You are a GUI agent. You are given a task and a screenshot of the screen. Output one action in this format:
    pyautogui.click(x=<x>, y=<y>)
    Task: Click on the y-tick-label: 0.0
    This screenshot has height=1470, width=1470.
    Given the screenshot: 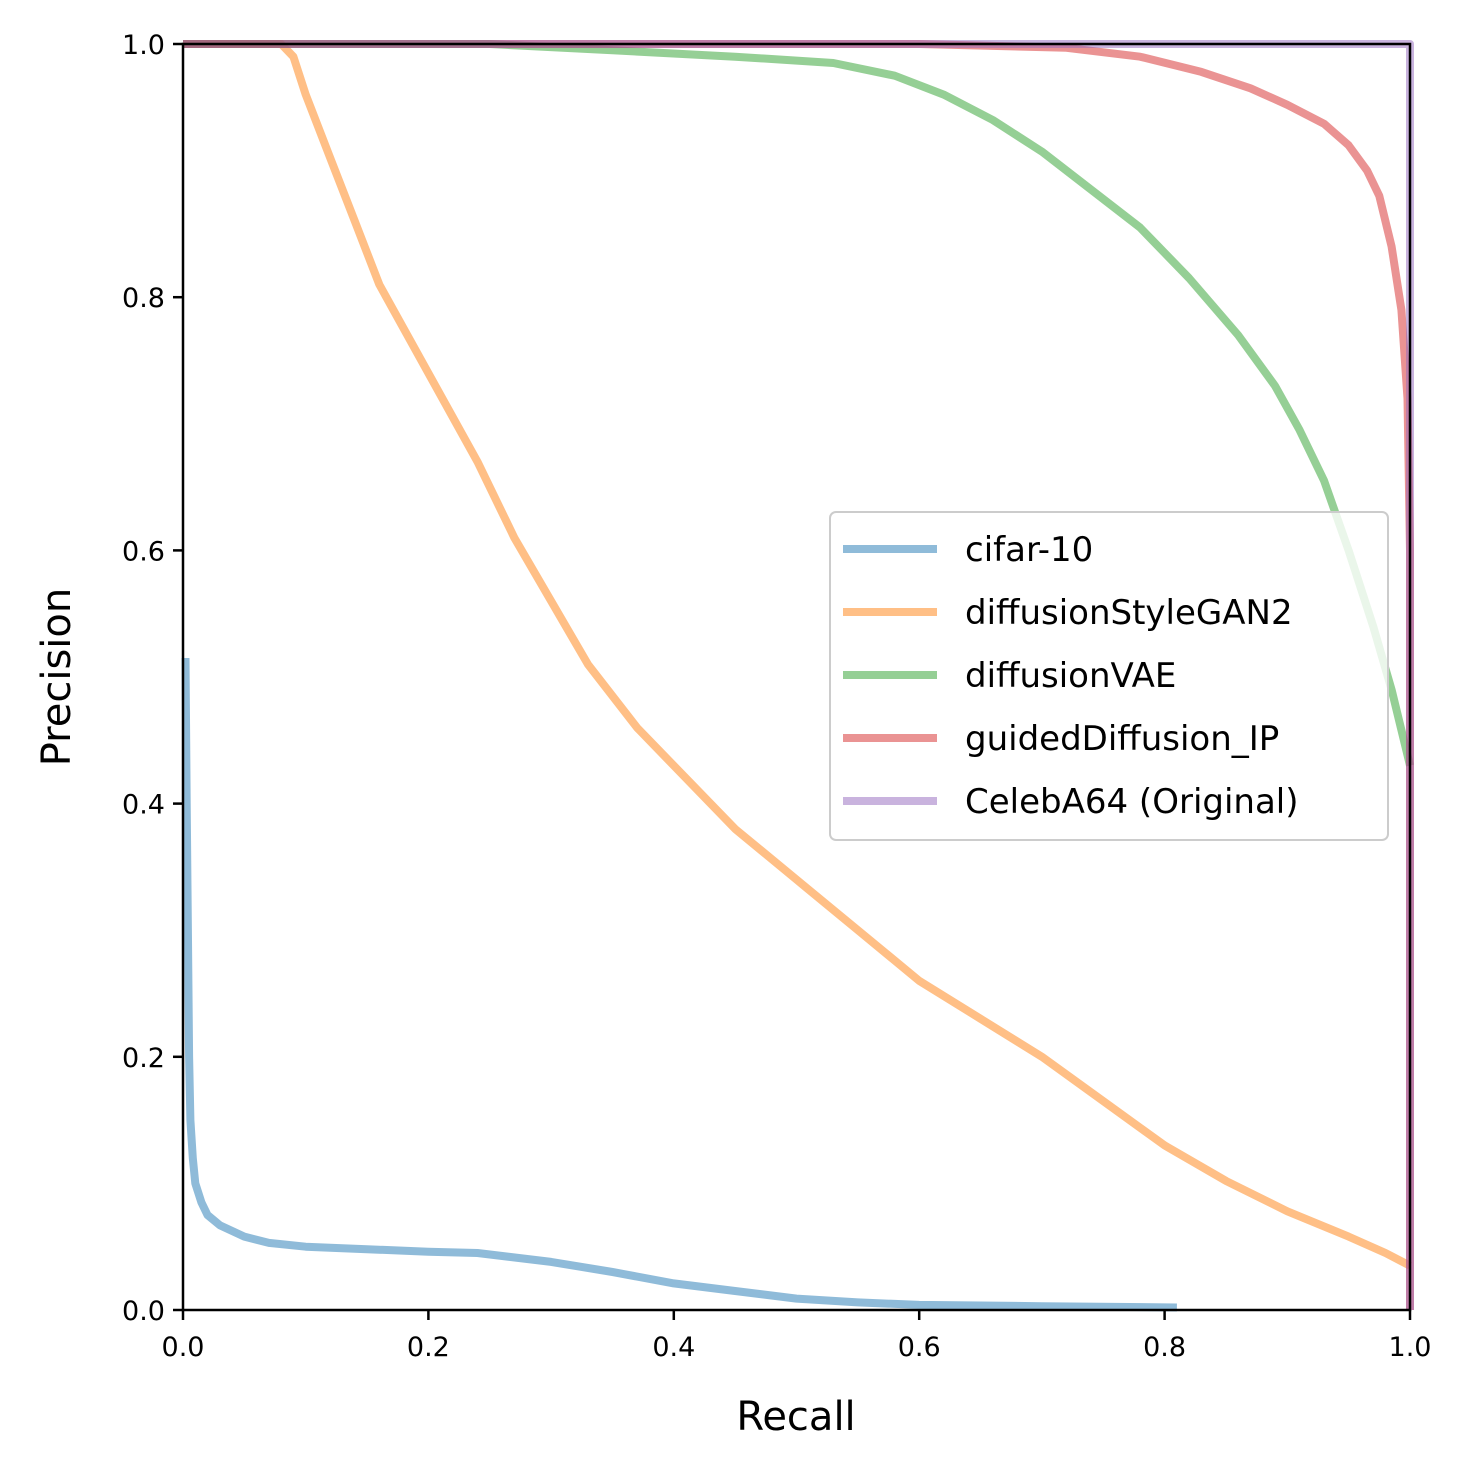 What is the action you would take?
    pyautogui.click(x=143, y=1311)
    